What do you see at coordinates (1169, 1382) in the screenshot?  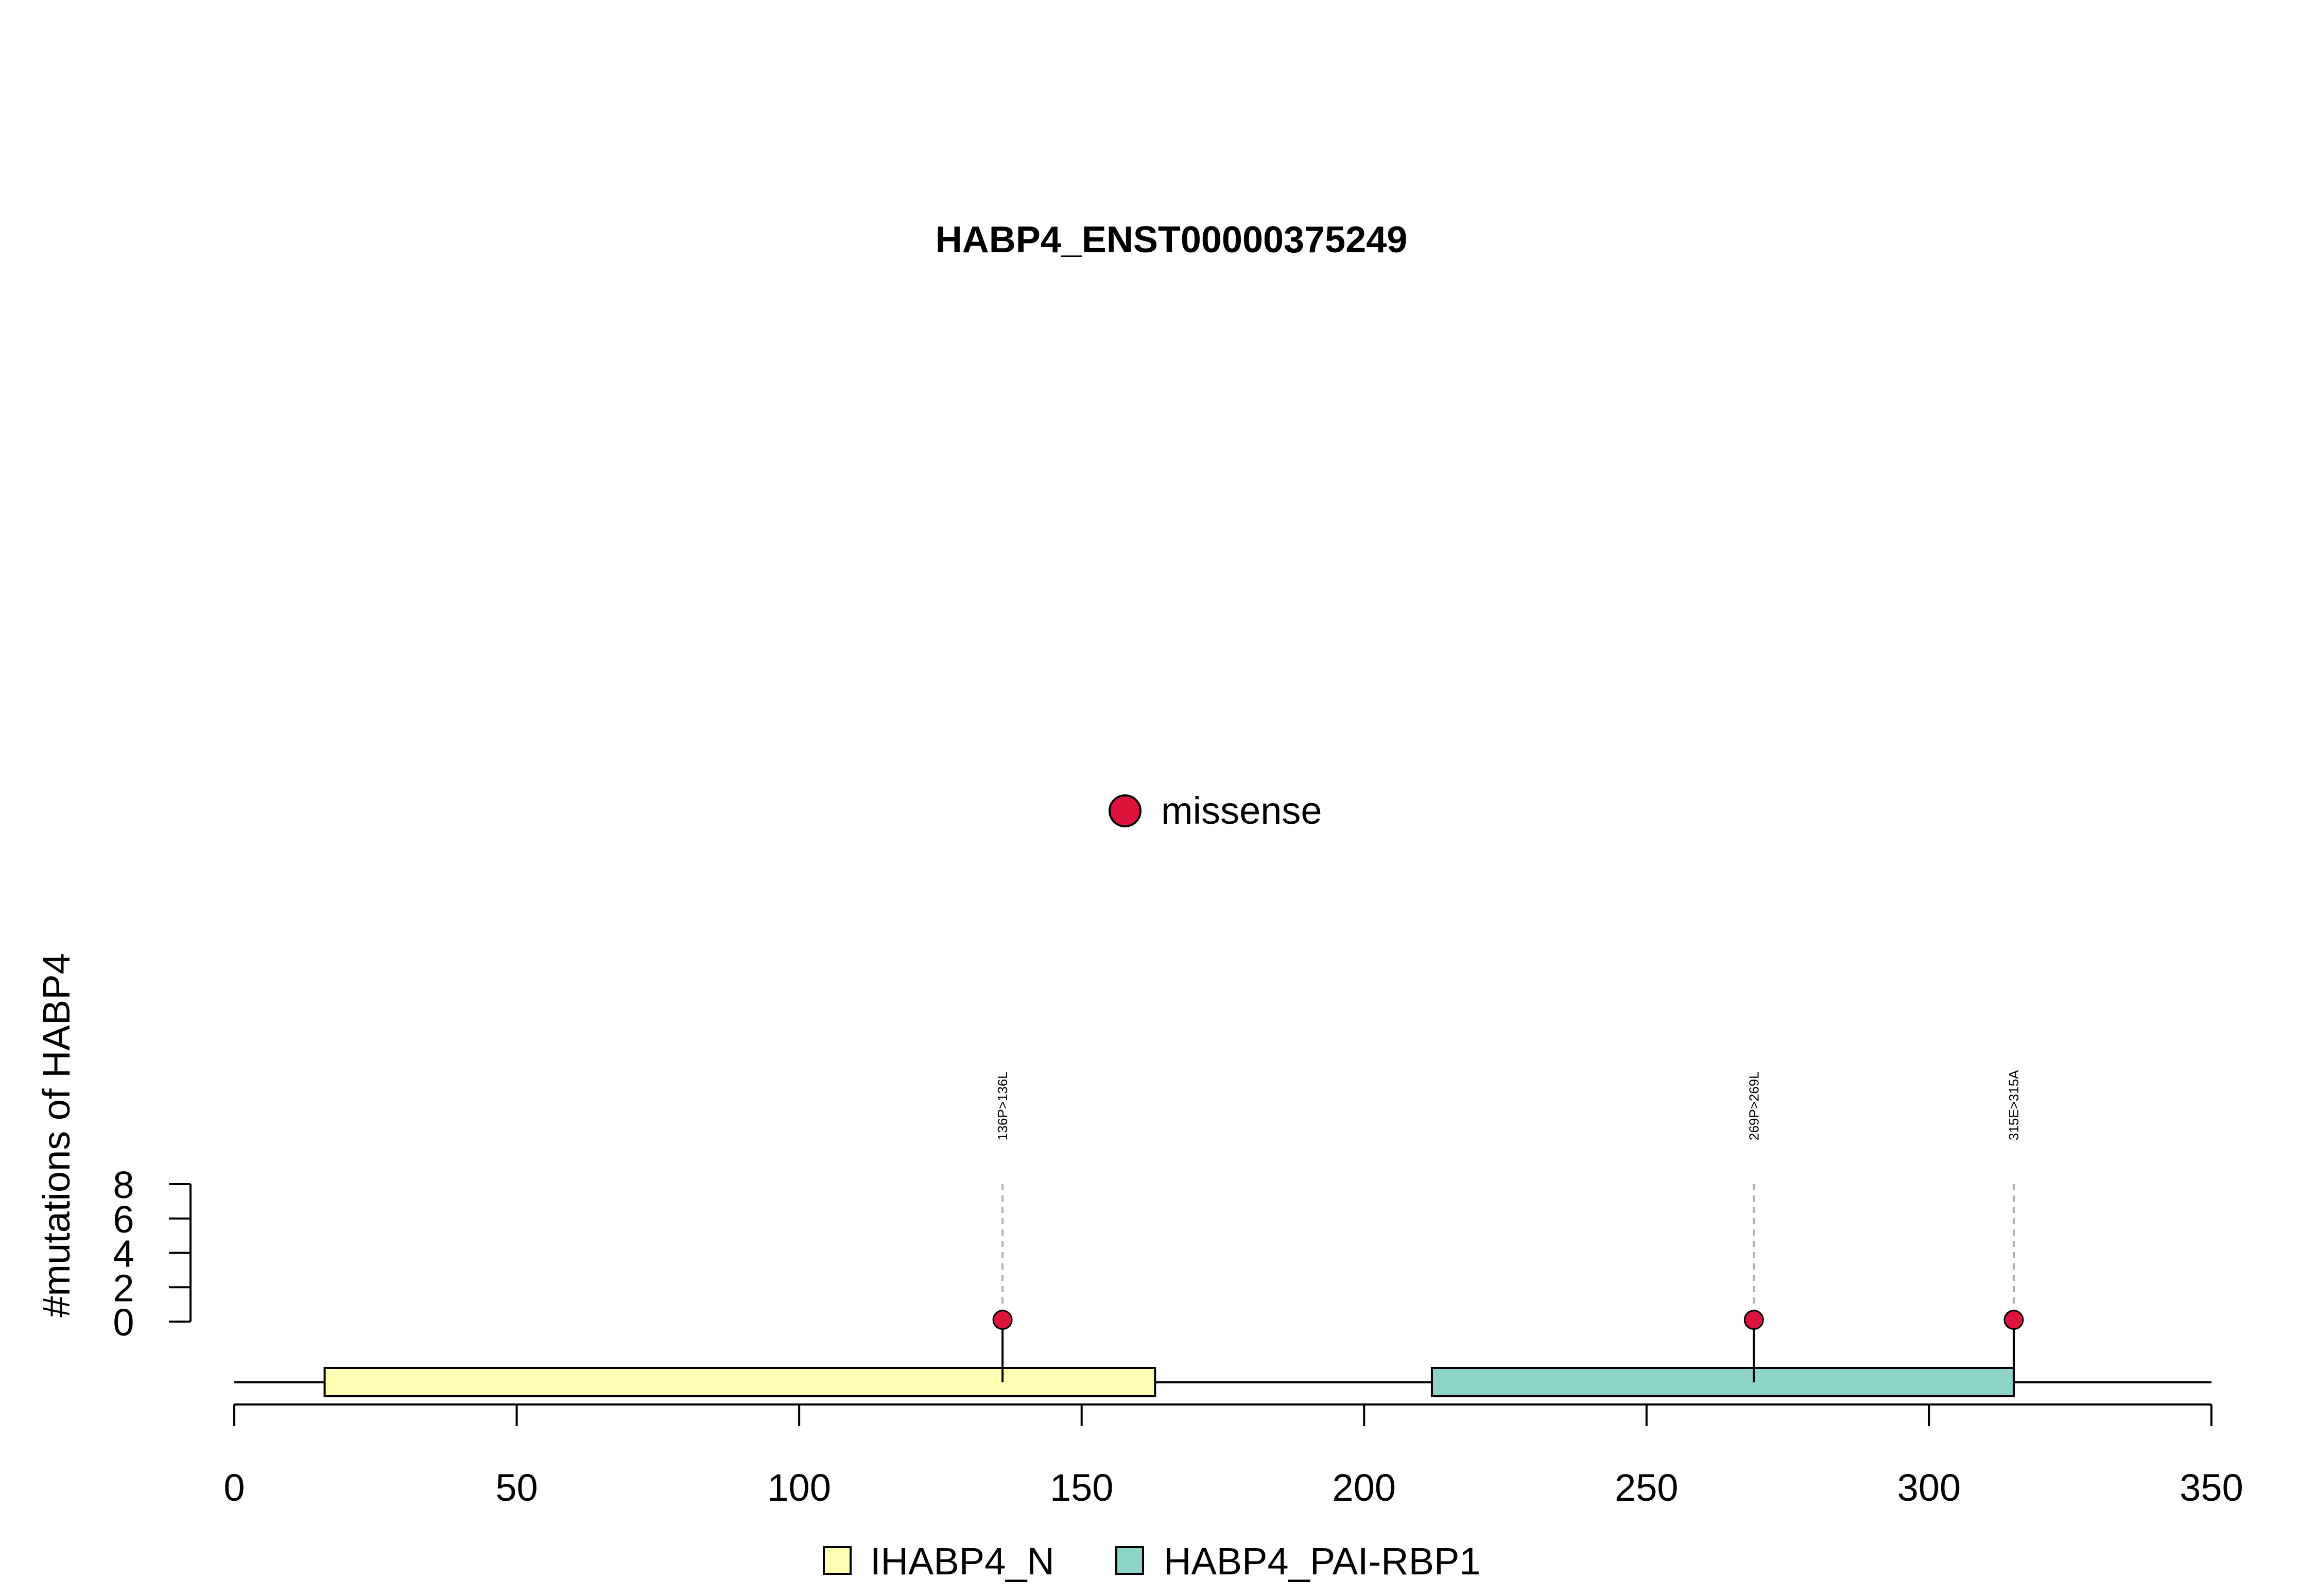 I see `domain-layer` at bounding box center [1169, 1382].